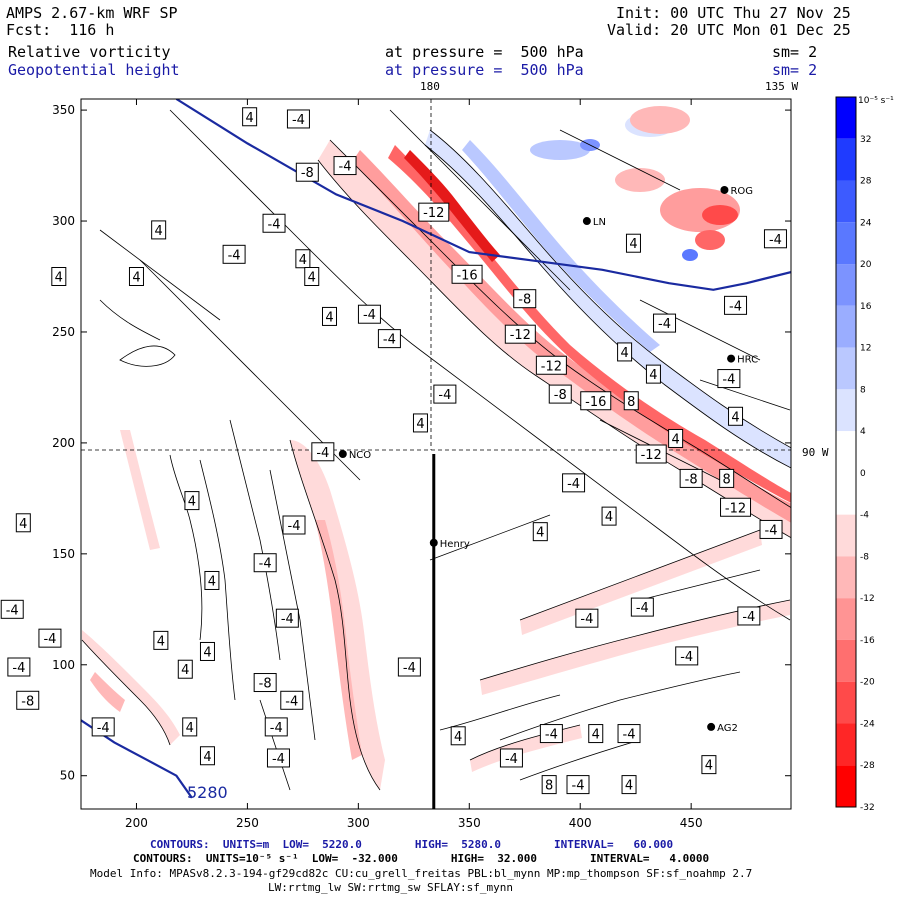 The width and height of the screenshot is (900, 900). What do you see at coordinates (867, 766) in the screenshot?
I see `colorbar-tick-label: -28` at bounding box center [867, 766].